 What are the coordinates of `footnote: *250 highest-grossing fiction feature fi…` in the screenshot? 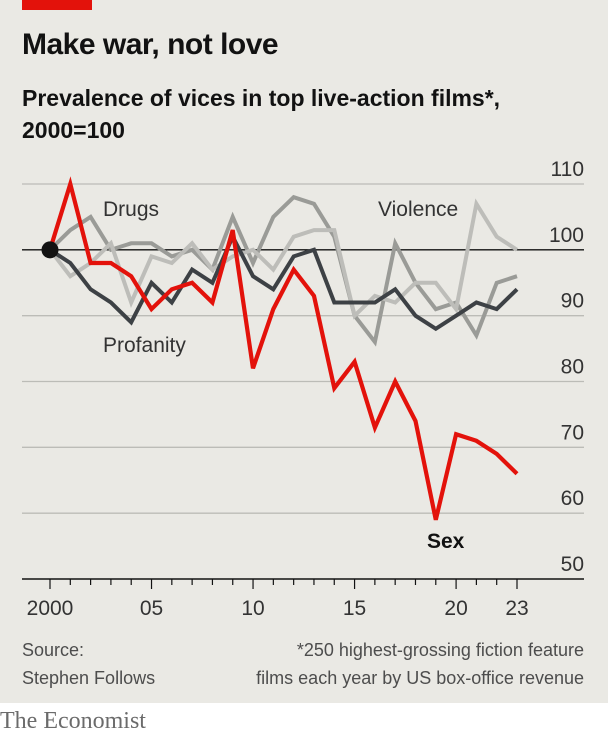 It's located at (420, 664).